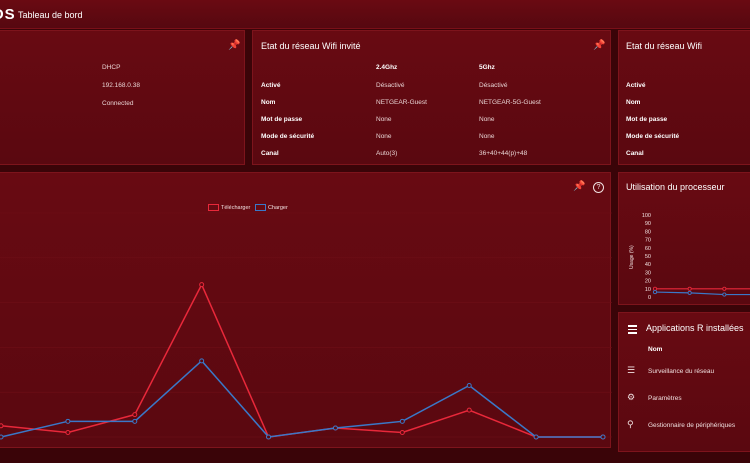 This screenshot has width=750, height=463. I want to click on ip-address-value: 192.168.0.38, so click(121, 85).